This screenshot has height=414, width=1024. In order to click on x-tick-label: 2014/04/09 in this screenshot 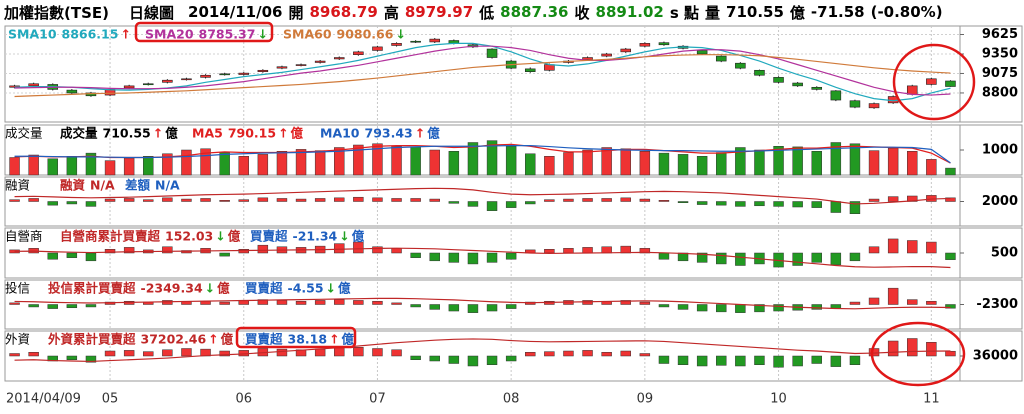, I will do `click(43, 399)`.